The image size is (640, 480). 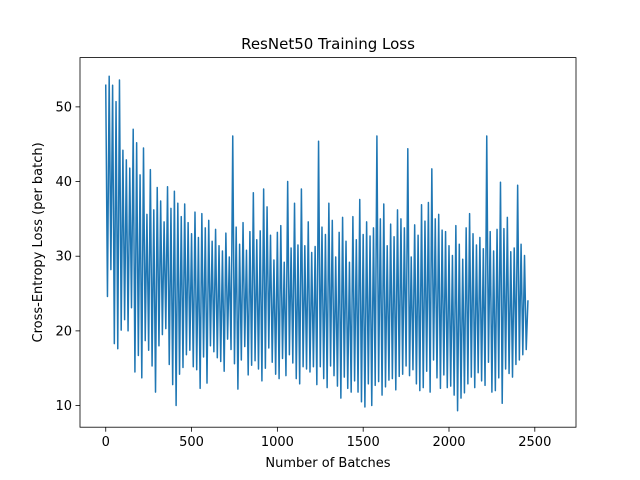 What do you see at coordinates (63, 257) in the screenshot?
I see `y-tick-label: 30` at bounding box center [63, 257].